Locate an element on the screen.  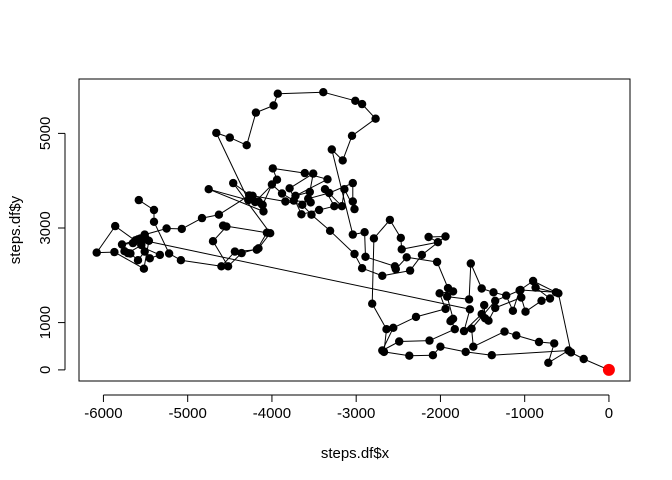
x-axis: -6000 -5000 -4000 -3000 -2000 -1000 0 is located at coordinates (348, 408).